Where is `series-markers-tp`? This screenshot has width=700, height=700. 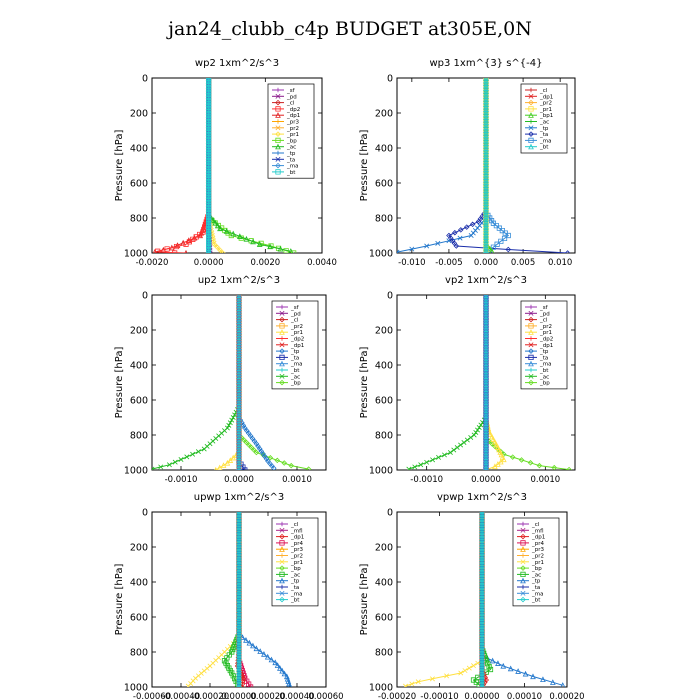
series-markers-tp is located at coordinates (443, 165).